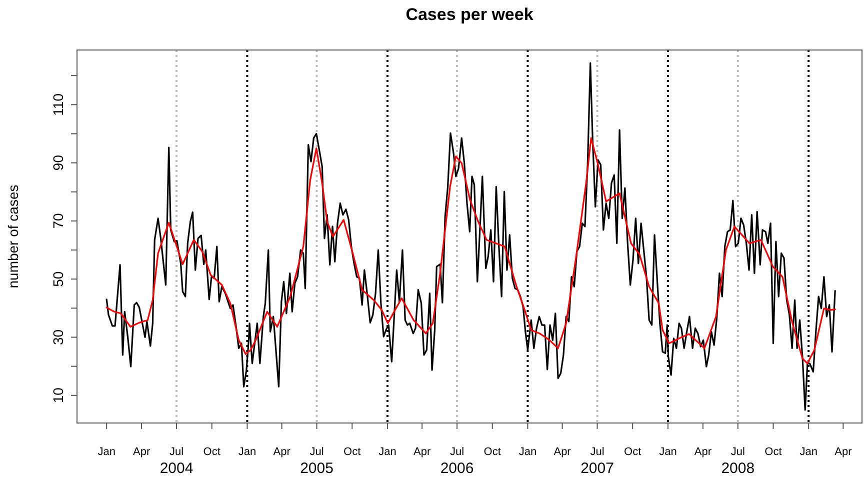 The width and height of the screenshot is (865, 478). Describe the element at coordinates (58, 162) in the screenshot. I see `y-tick-label: 90` at that location.